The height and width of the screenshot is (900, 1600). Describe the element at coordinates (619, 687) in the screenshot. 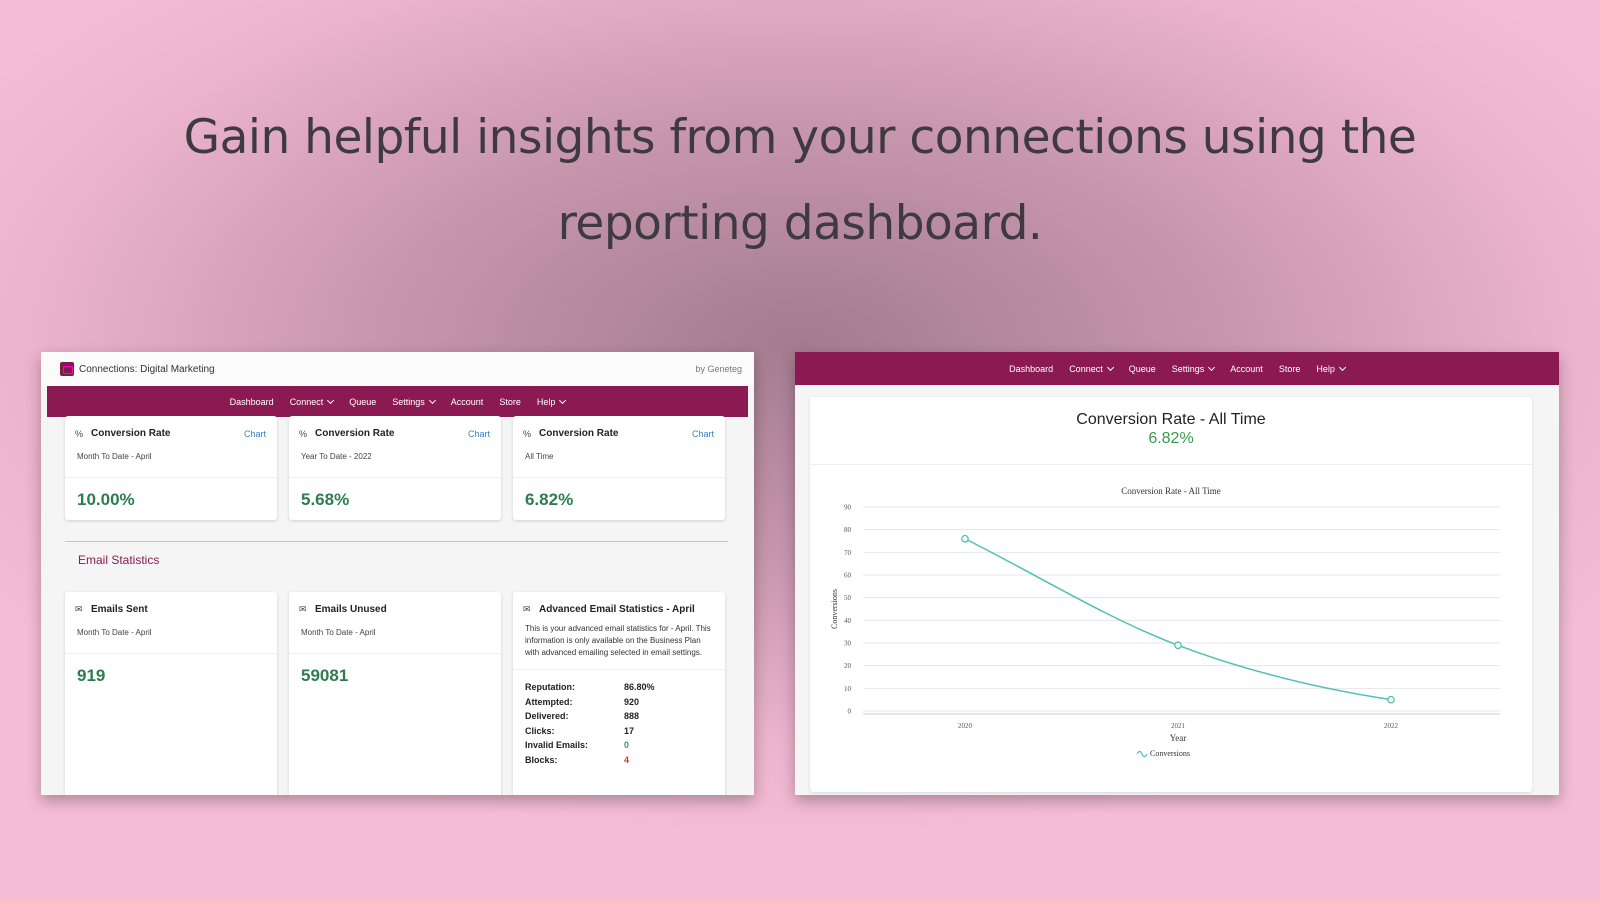

I see `stat-row: Reputation: 86.80%` at that location.